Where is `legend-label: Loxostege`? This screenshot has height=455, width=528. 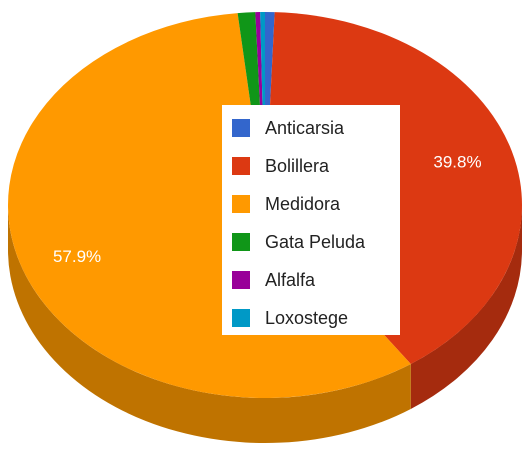 legend-label: Loxostege is located at coordinates (306, 318).